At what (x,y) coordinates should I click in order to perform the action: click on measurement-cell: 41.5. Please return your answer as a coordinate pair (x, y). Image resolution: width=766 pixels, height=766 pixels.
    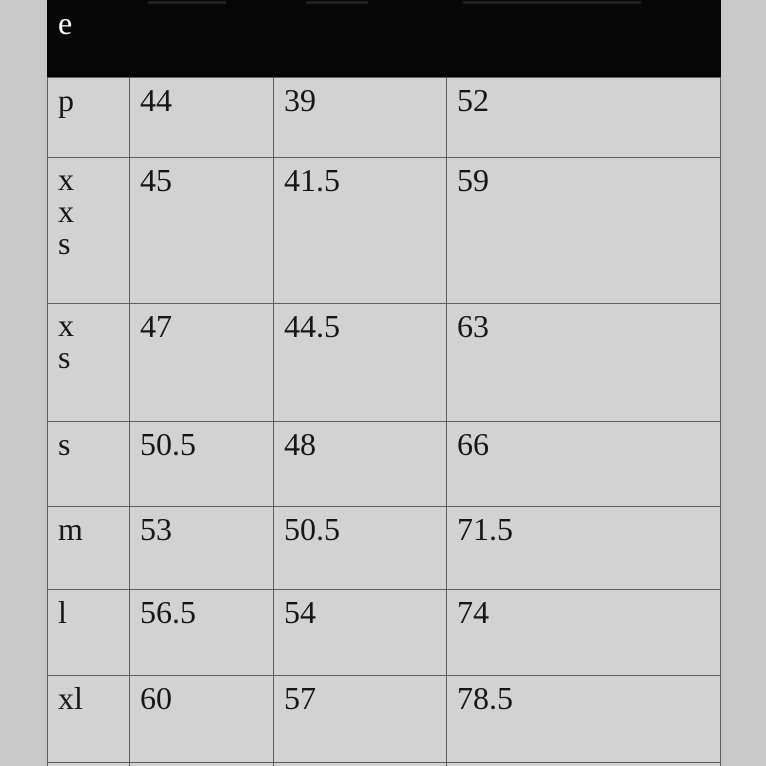
    Looking at the image, I should click on (360, 230).